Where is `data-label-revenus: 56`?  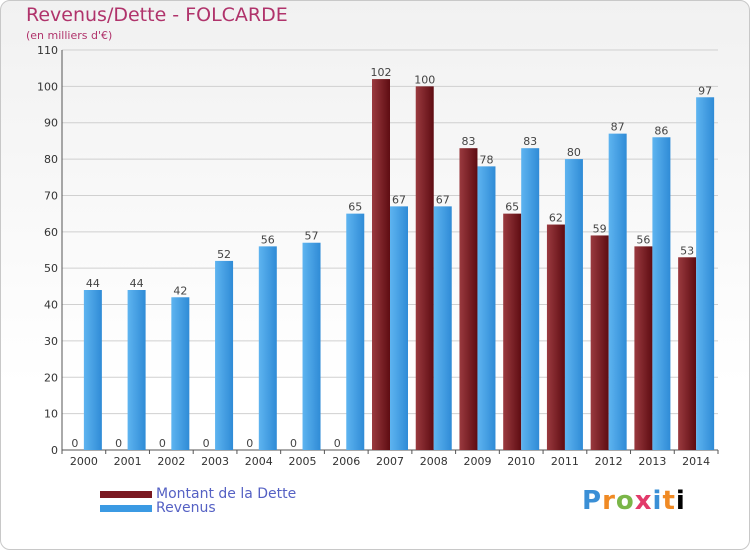 data-label-revenus: 56 is located at coordinates (268, 239).